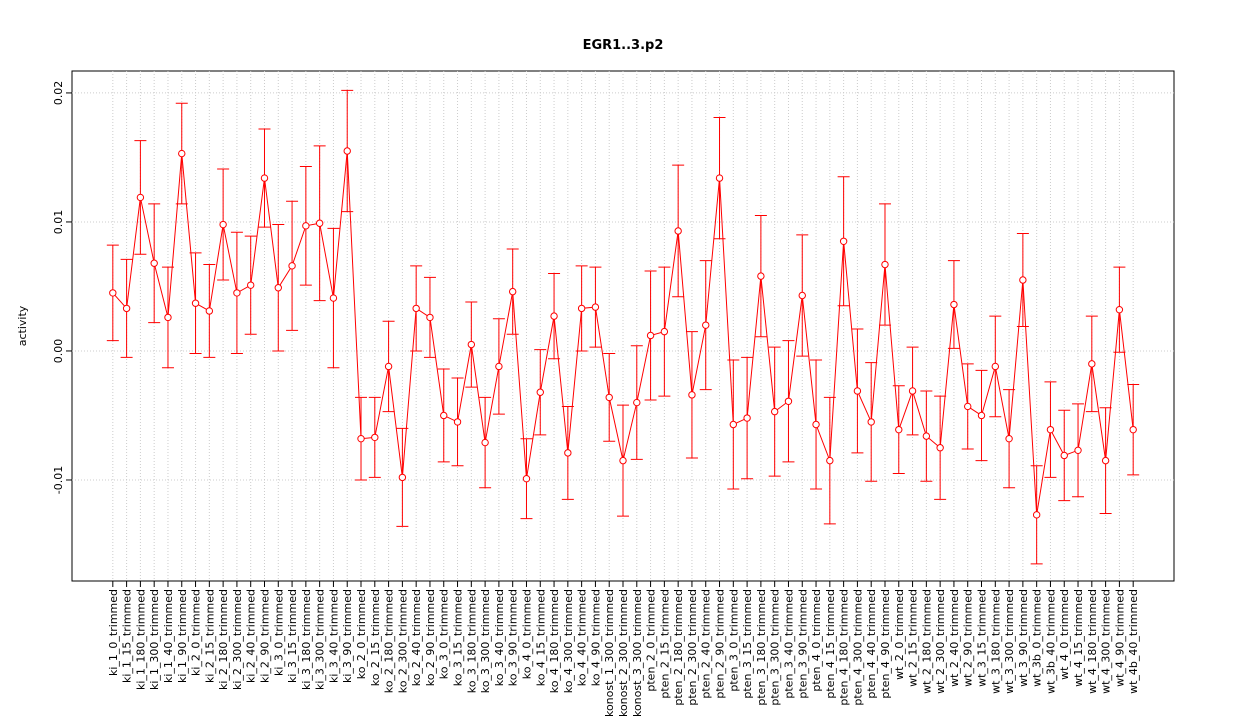 Image resolution: width=1245 pixels, height=724 pixels. I want to click on x-tick-label: ko_3_0_trimmed, so click(444, 634).